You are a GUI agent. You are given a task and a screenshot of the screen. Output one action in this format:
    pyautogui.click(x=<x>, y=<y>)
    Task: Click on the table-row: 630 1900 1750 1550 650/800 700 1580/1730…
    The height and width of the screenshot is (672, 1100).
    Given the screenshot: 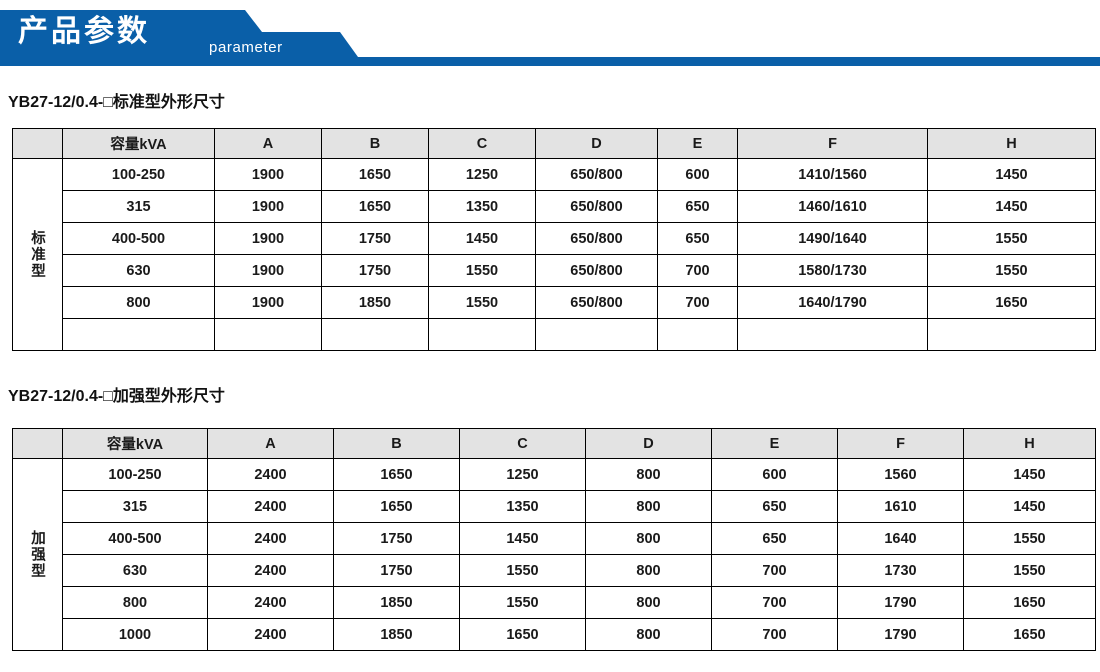 What is the action you would take?
    pyautogui.click(x=554, y=270)
    